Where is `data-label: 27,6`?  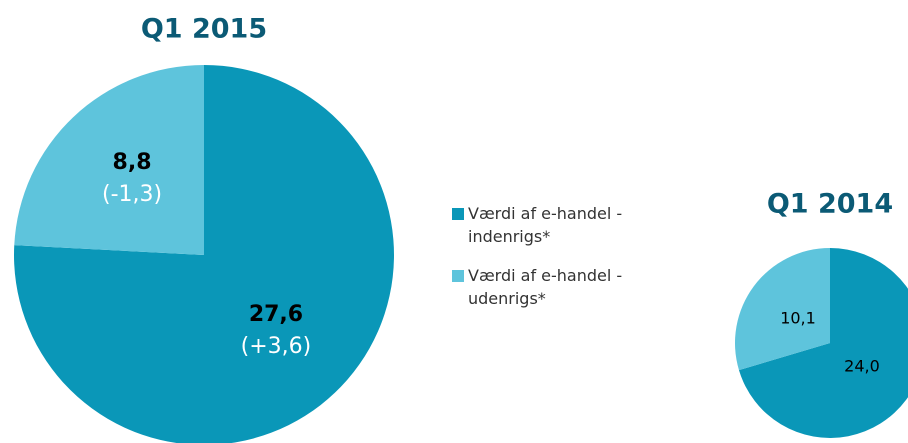
data-label: 27,6 is located at coordinates (276, 314).